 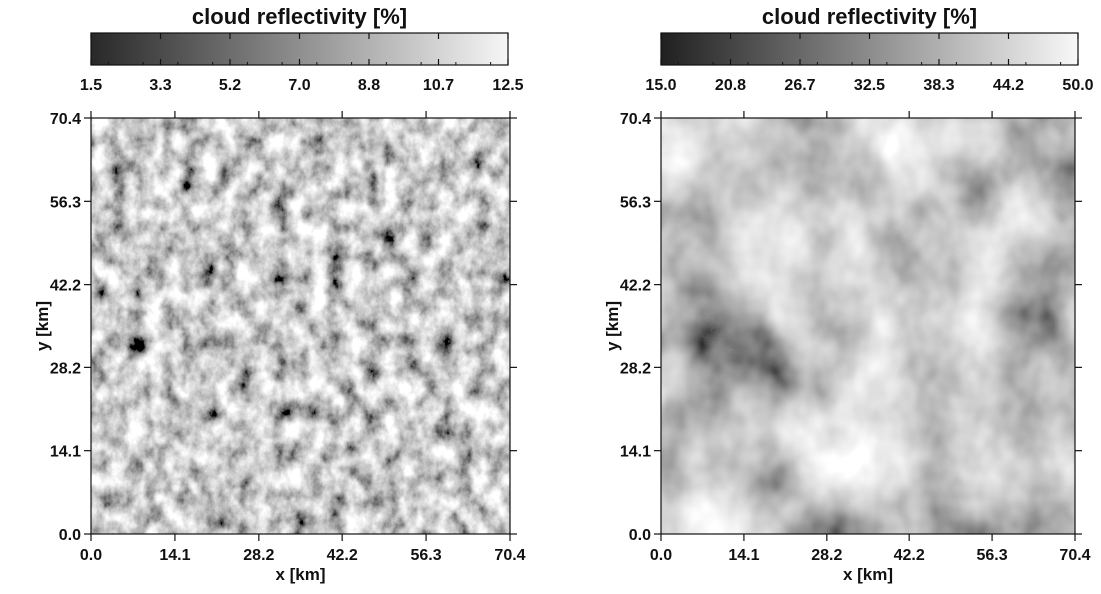 What do you see at coordinates (299, 85) in the screenshot?
I see `colorbar-tick-label: 7.0` at bounding box center [299, 85].